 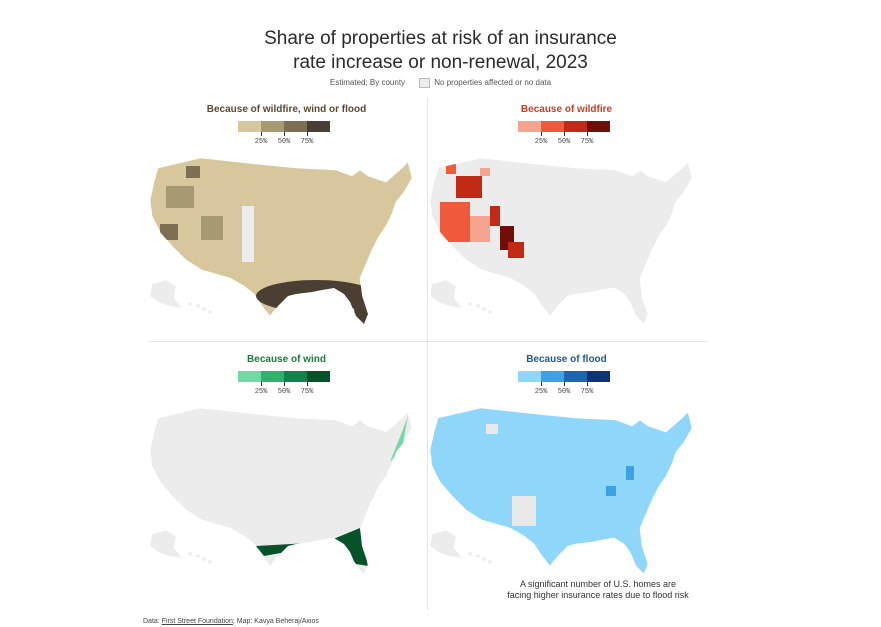 I want to click on panel-divider-horizontal, so click(x=428, y=341).